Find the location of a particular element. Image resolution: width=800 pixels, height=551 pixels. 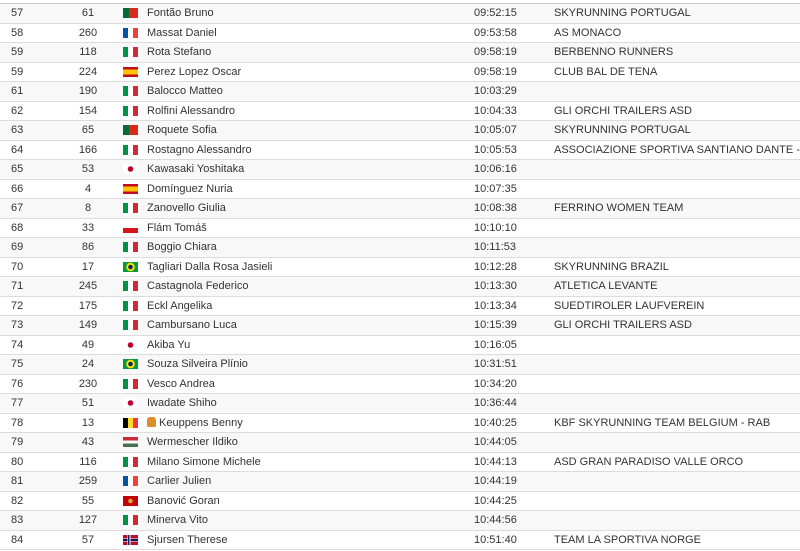

team-cell: ATLETICA LEVANTE is located at coordinates (677, 286).